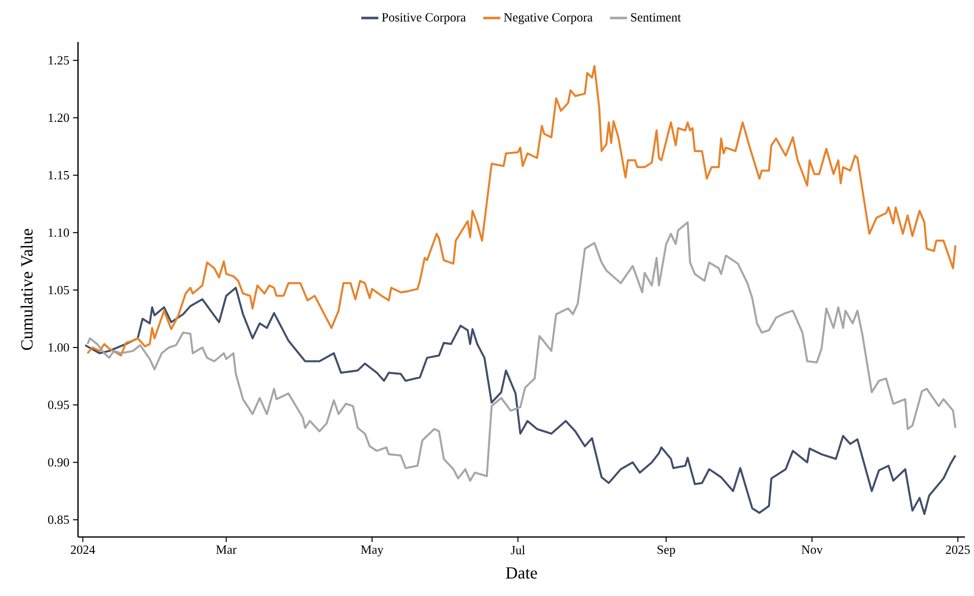  Describe the element at coordinates (58, 118) in the screenshot. I see `y-tick-label: 1.20` at that location.